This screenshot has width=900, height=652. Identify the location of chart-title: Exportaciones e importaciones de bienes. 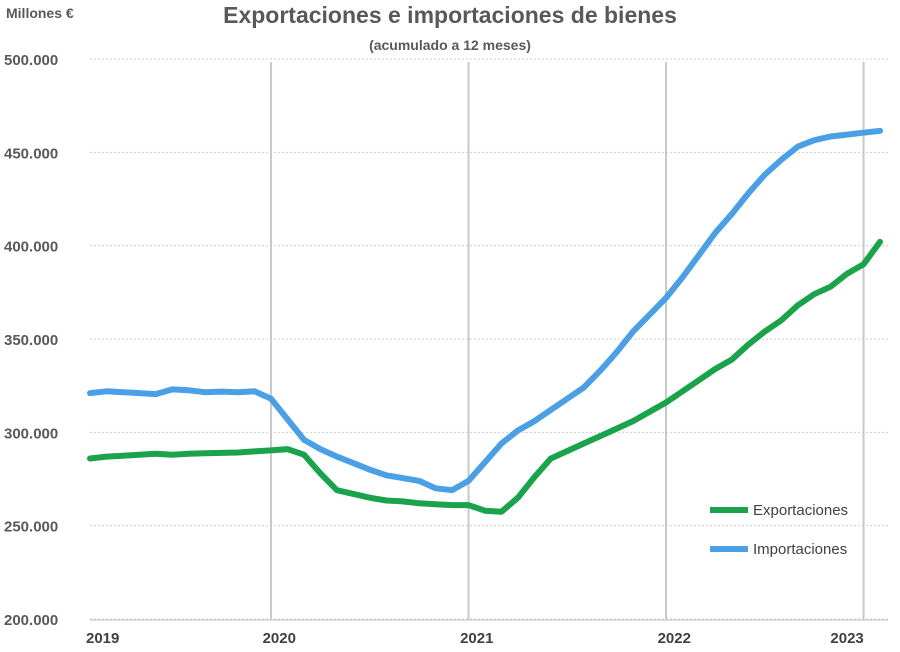
(450, 15).